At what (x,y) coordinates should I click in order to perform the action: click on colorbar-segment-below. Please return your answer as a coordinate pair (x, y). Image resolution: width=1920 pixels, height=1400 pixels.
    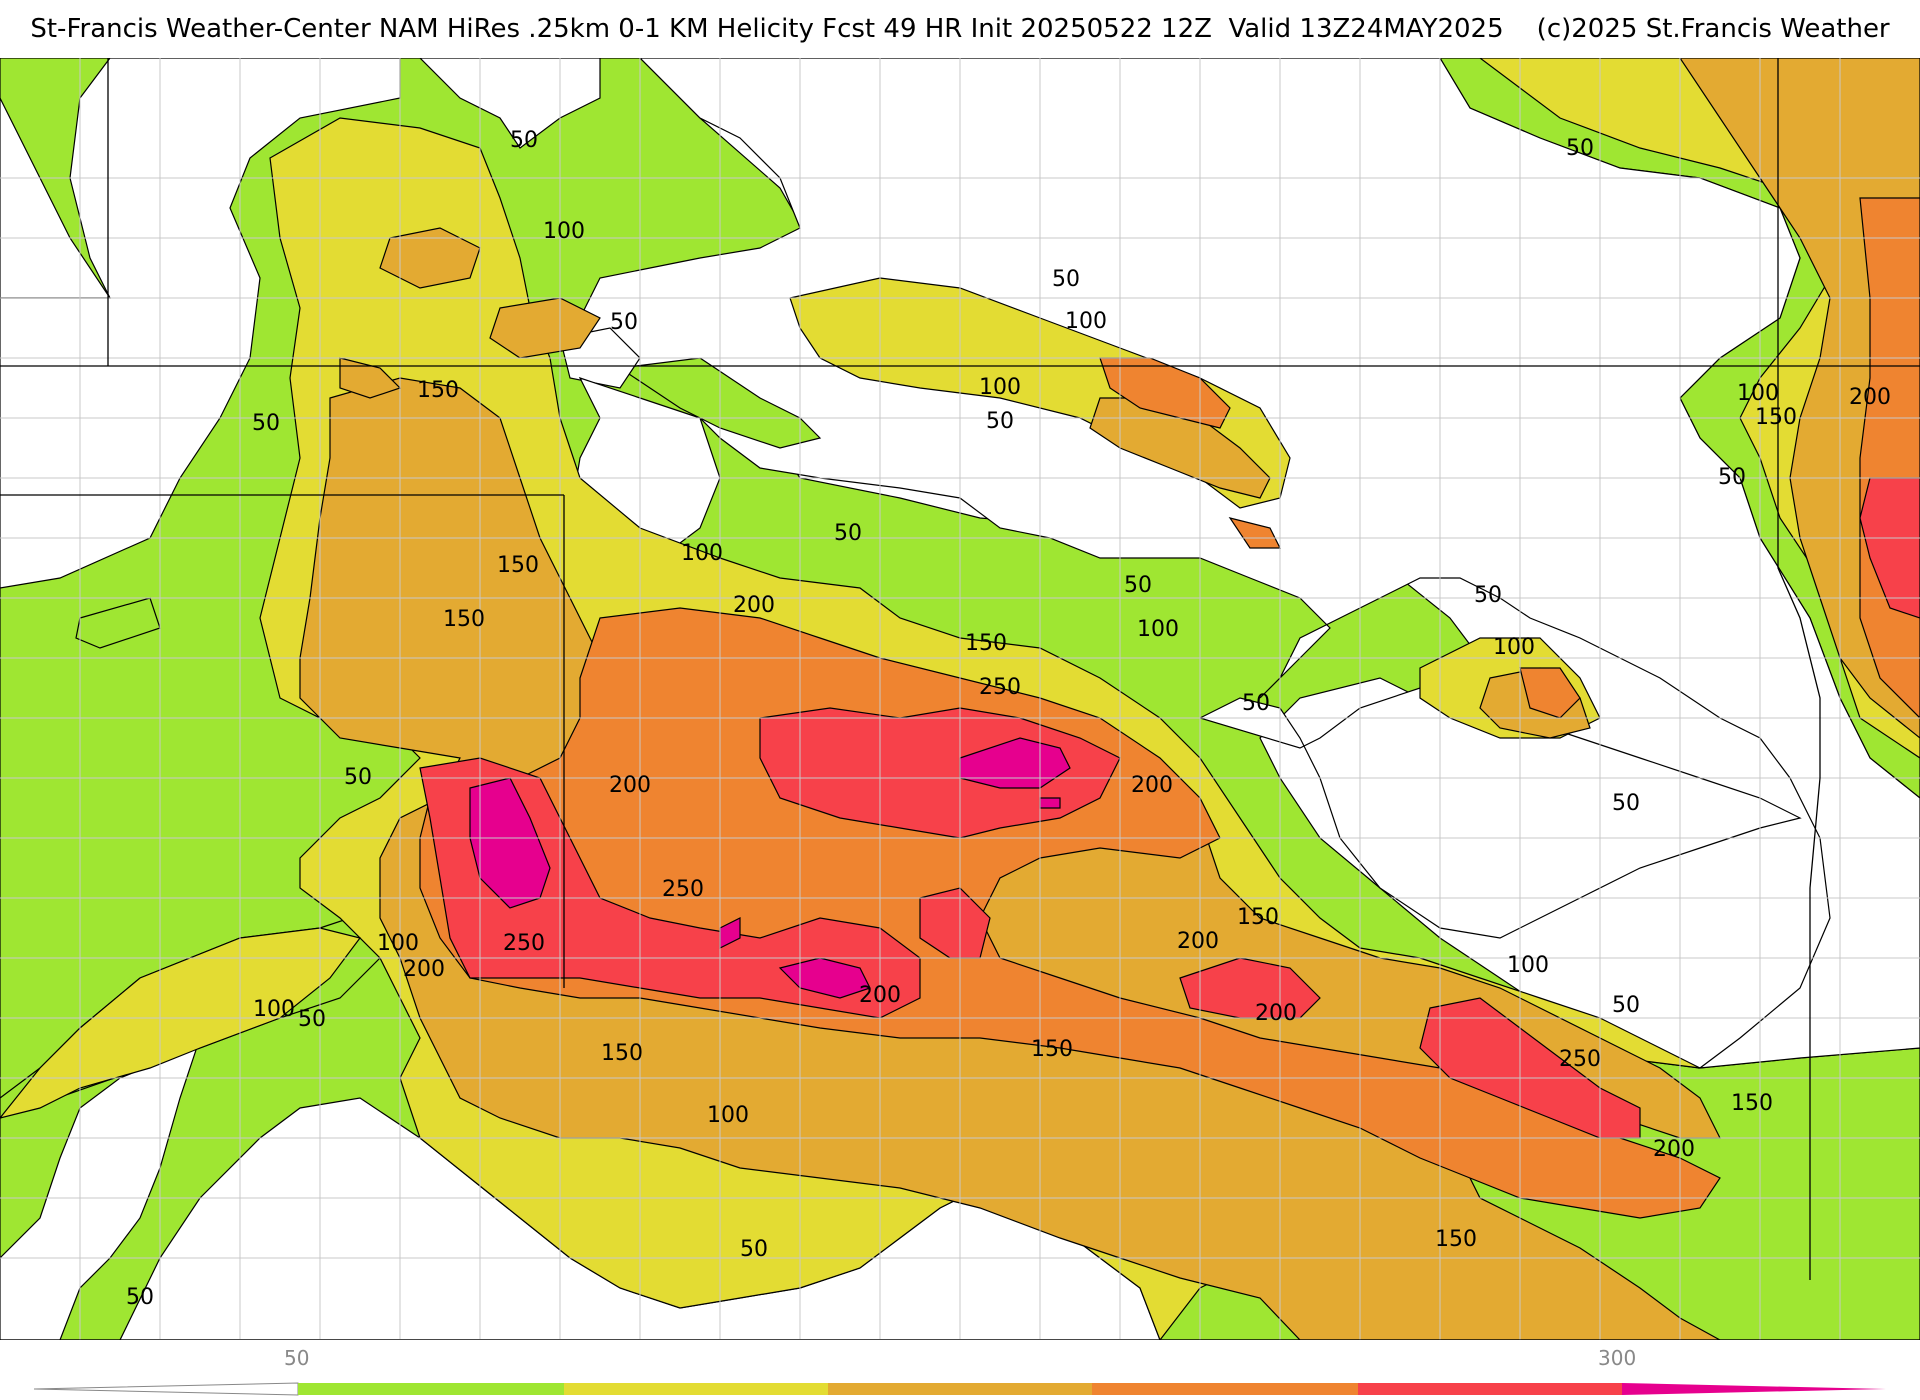
    Looking at the image, I should click on (166, 1389).